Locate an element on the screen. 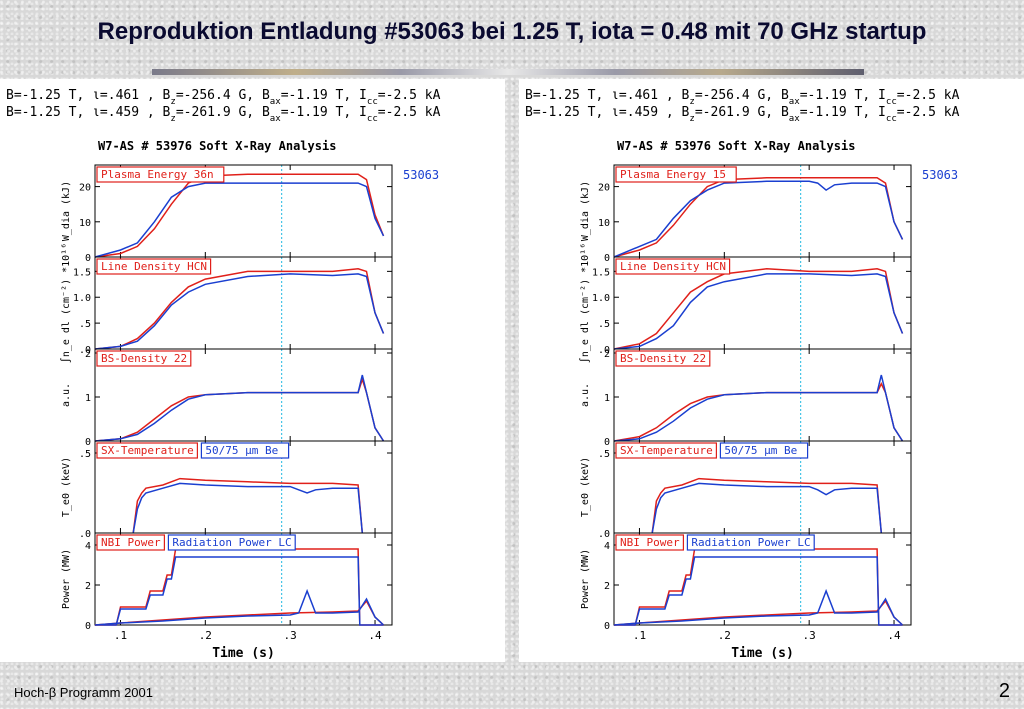 This screenshot has height=709, width=1024. plot-title: W7-AS # 53976 Soft X-Ray Analysis is located at coordinates (217, 146).